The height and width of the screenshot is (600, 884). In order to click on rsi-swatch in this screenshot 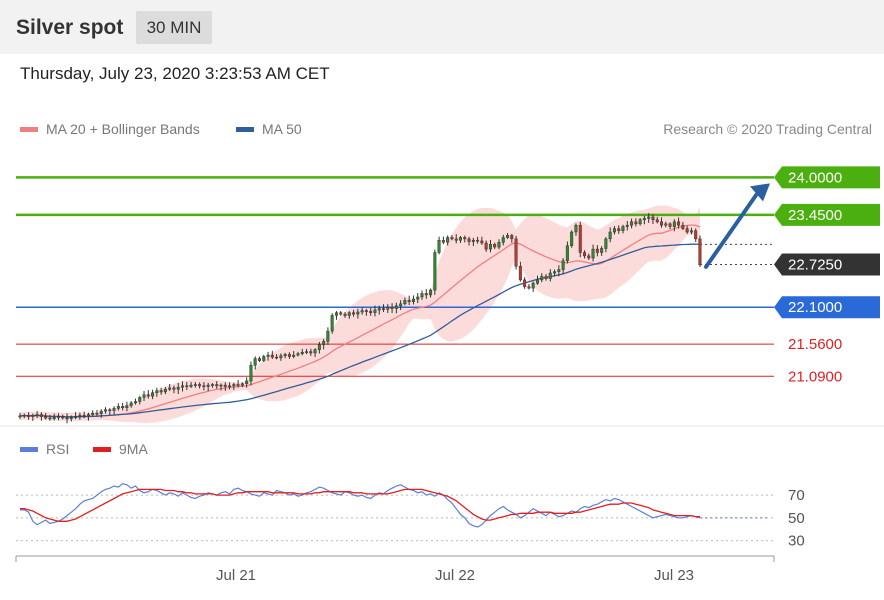, I will do `click(29, 449)`.